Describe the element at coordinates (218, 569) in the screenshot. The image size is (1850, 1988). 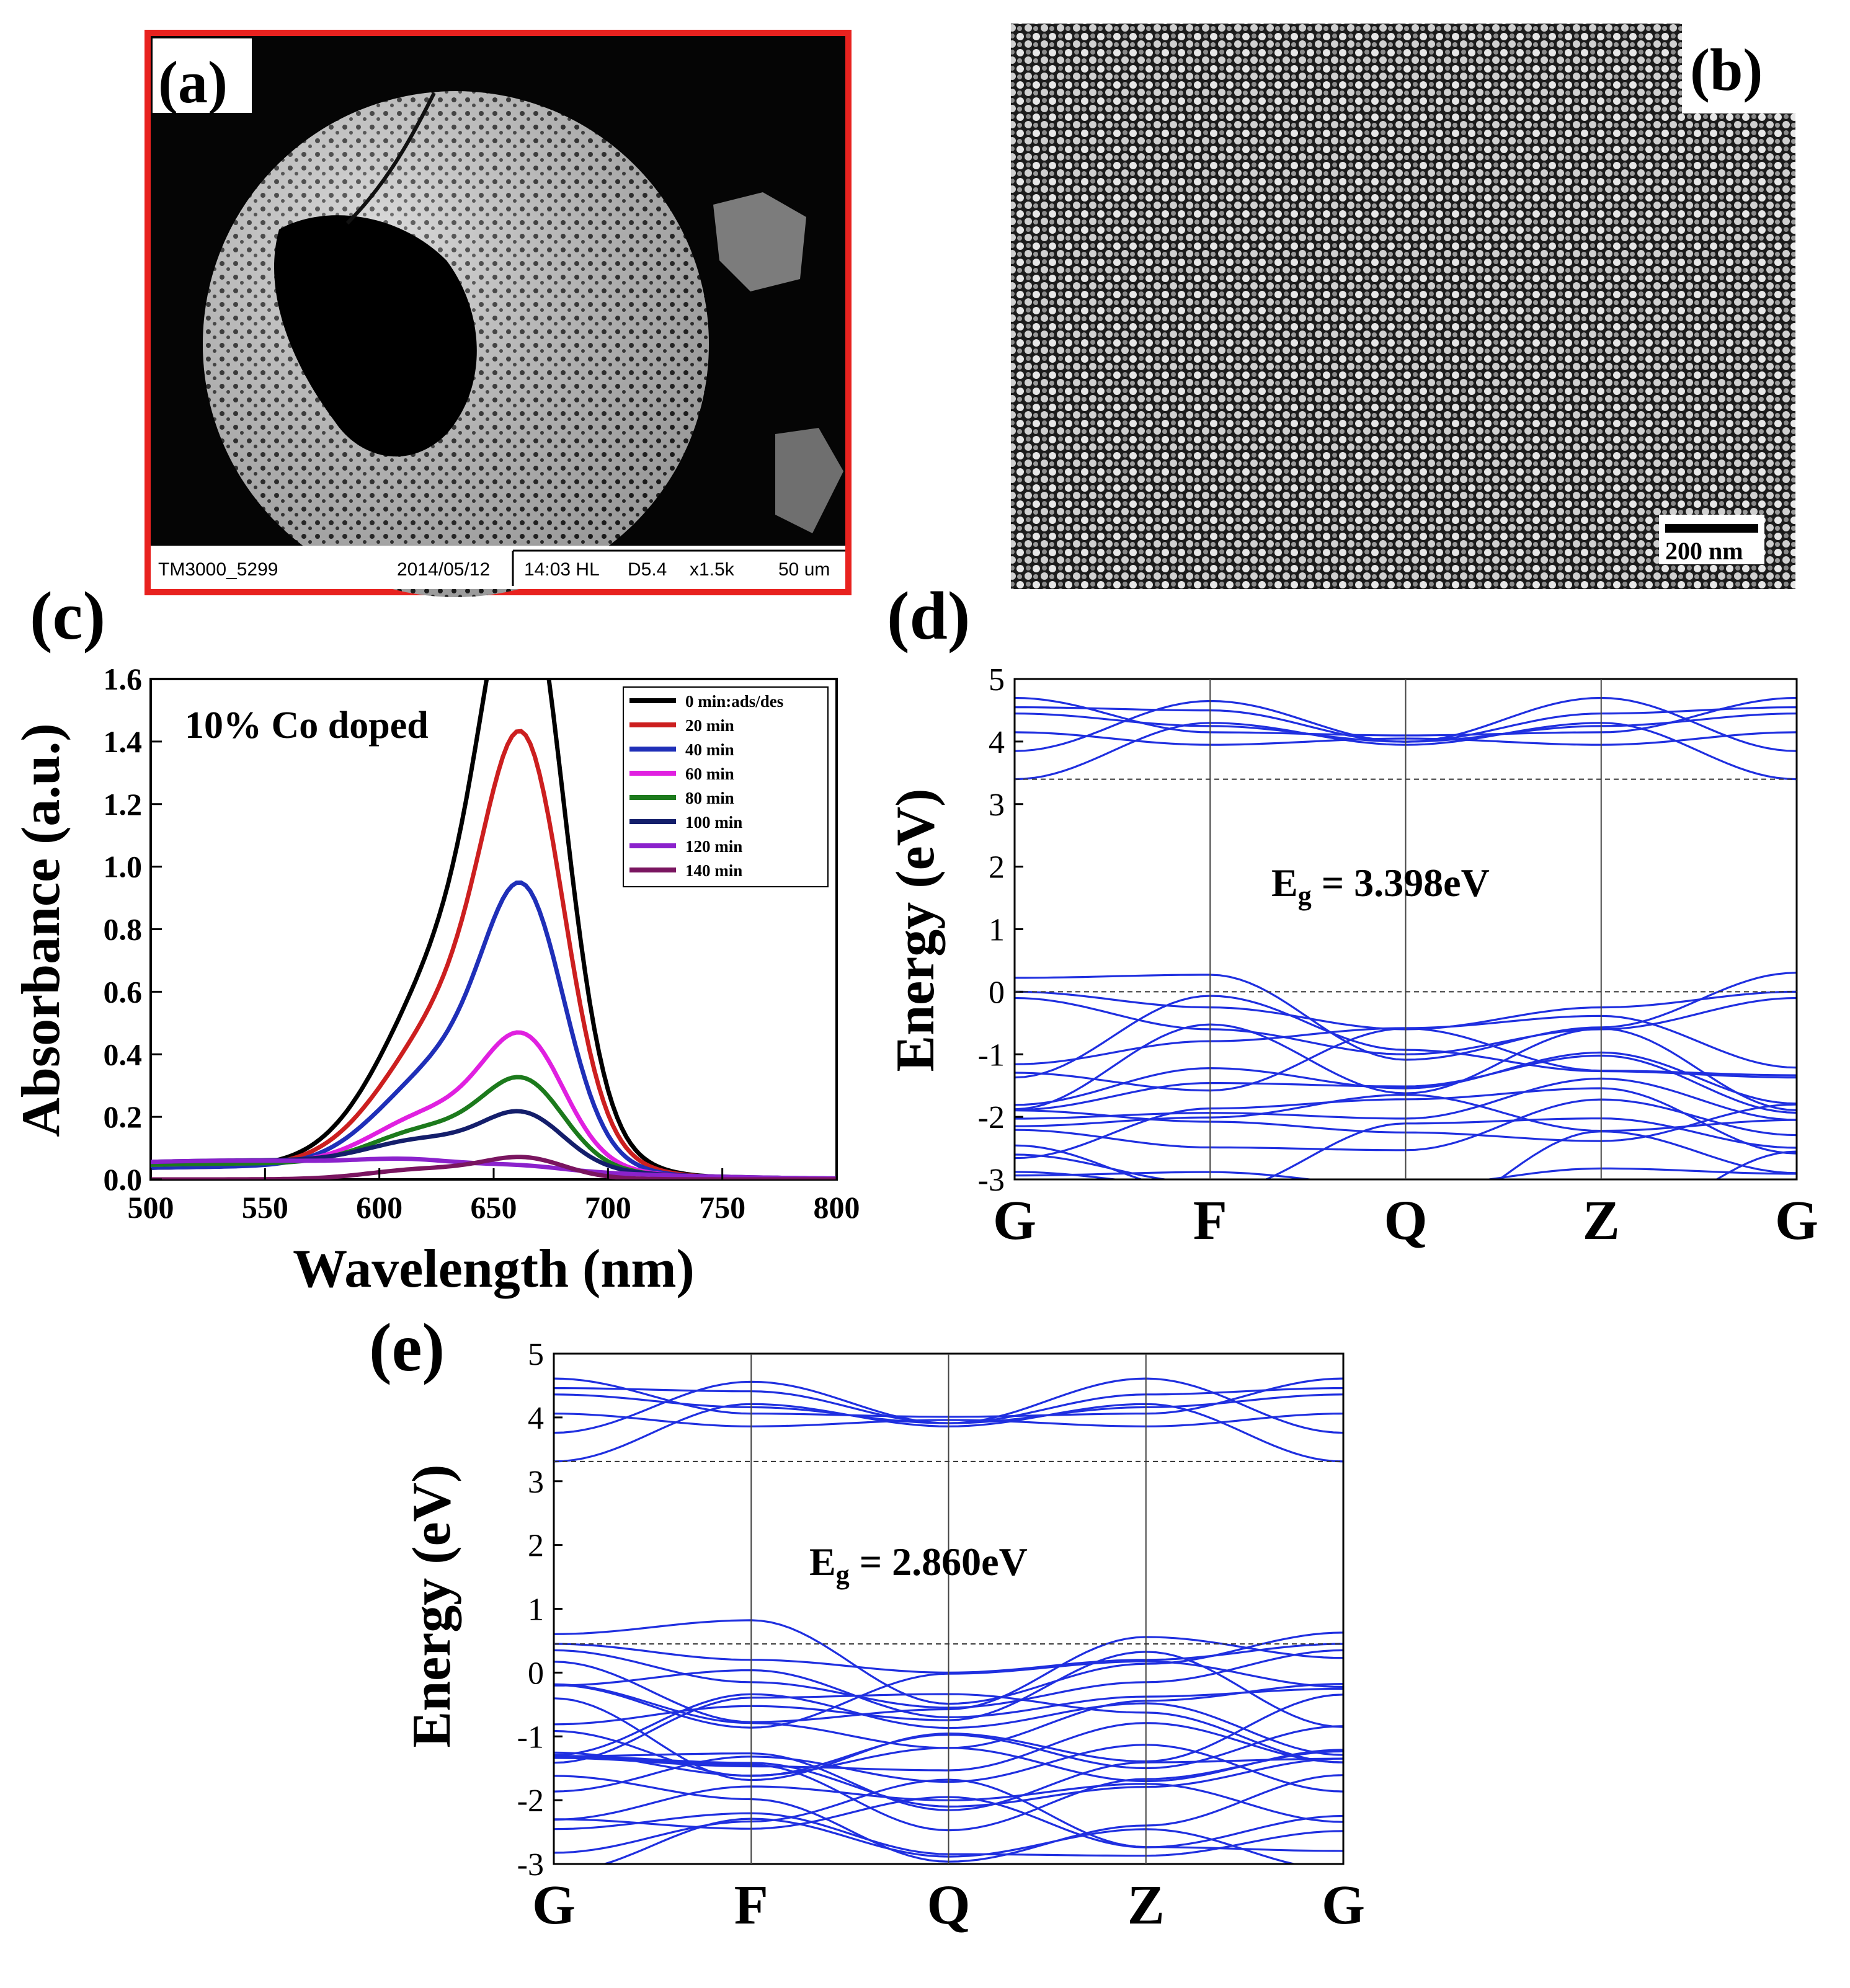
I see `sem-a-sample-id: TM3000_5299` at that location.